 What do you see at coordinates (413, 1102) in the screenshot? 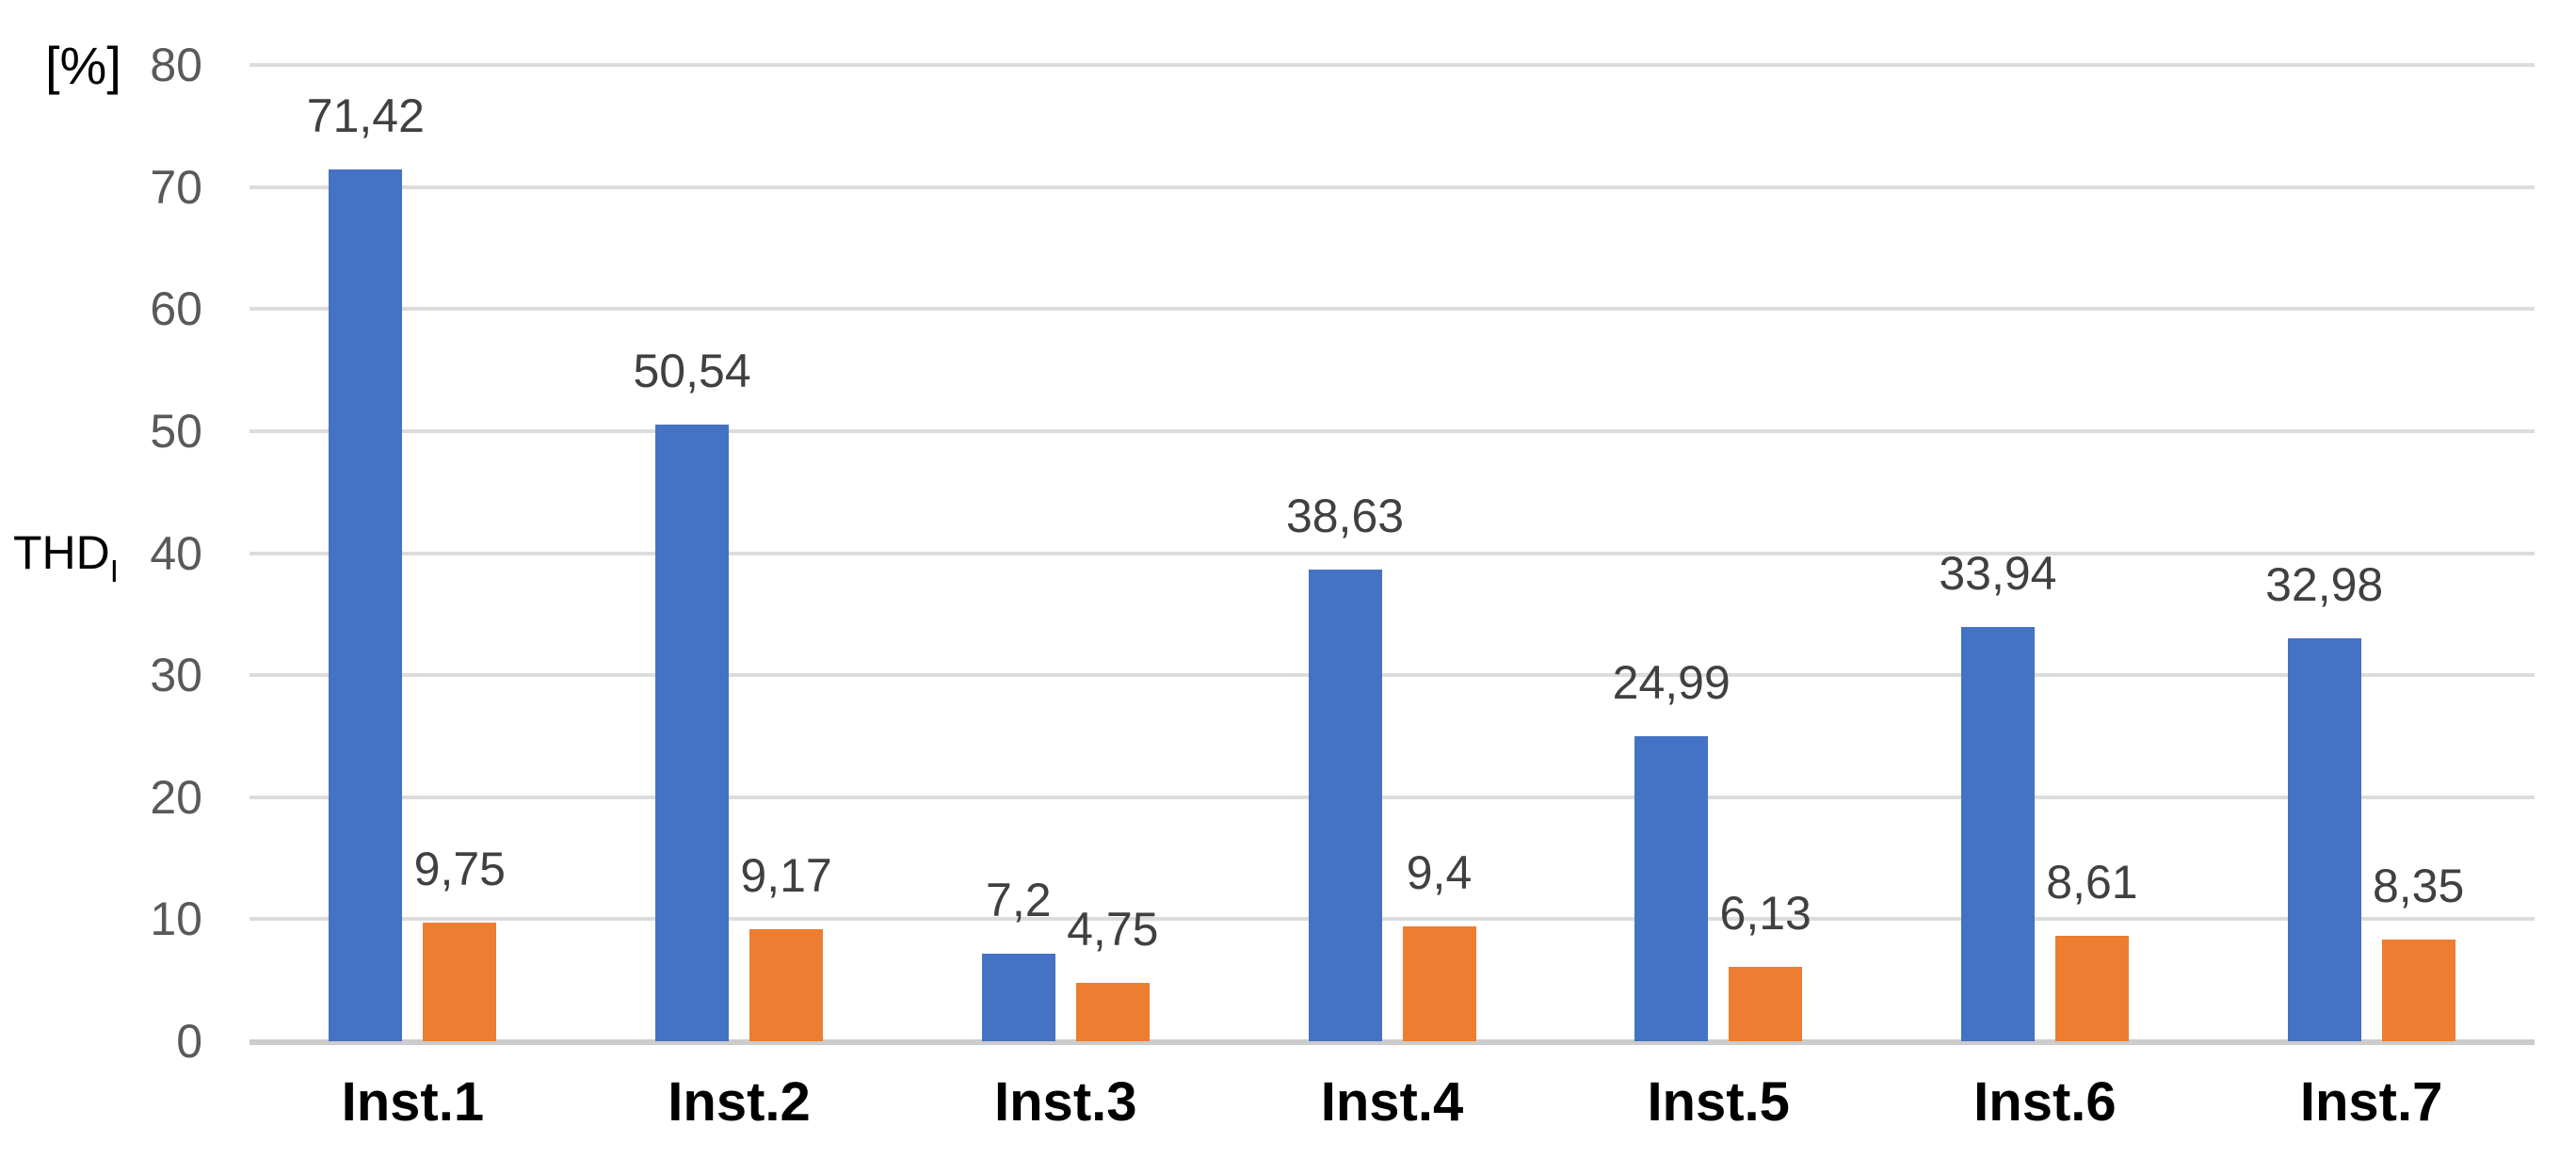
I see `x-axis-label: Inst.1` at bounding box center [413, 1102].